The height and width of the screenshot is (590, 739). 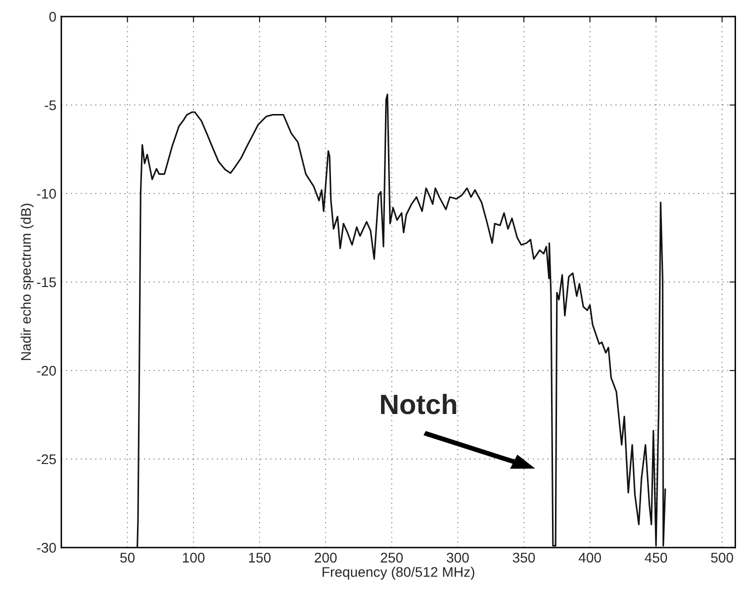 What do you see at coordinates (391, 557) in the screenshot?
I see `x-tick-label: 250` at bounding box center [391, 557].